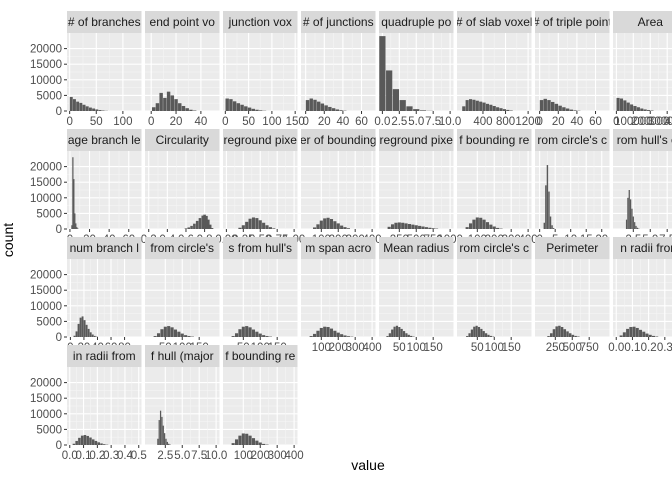 This screenshot has height=485, width=672. I want to click on facet-panel: Area0100000200000300000400000, so click(642, 69).